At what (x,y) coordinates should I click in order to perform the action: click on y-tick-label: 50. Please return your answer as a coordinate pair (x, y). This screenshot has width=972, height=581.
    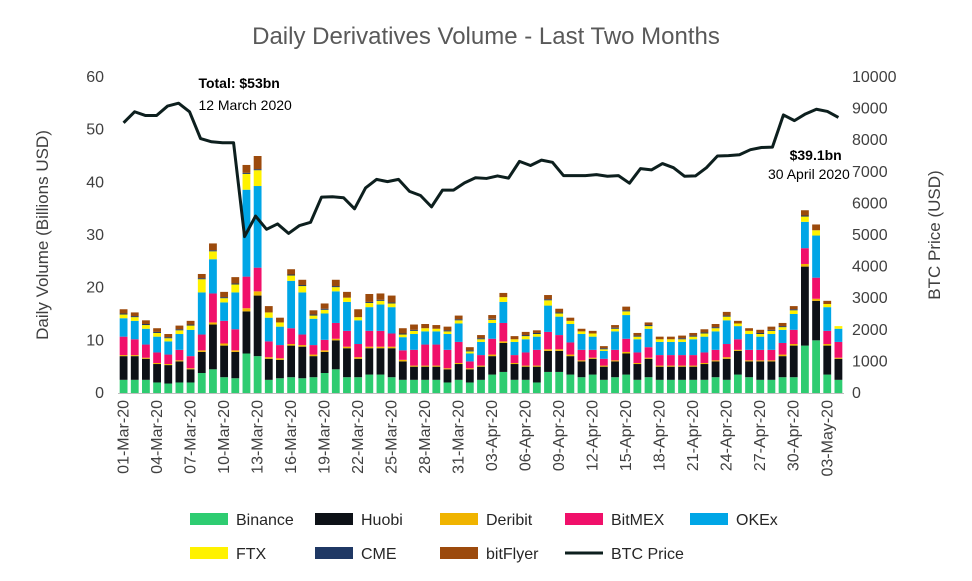
    Looking at the image, I should click on (95, 130).